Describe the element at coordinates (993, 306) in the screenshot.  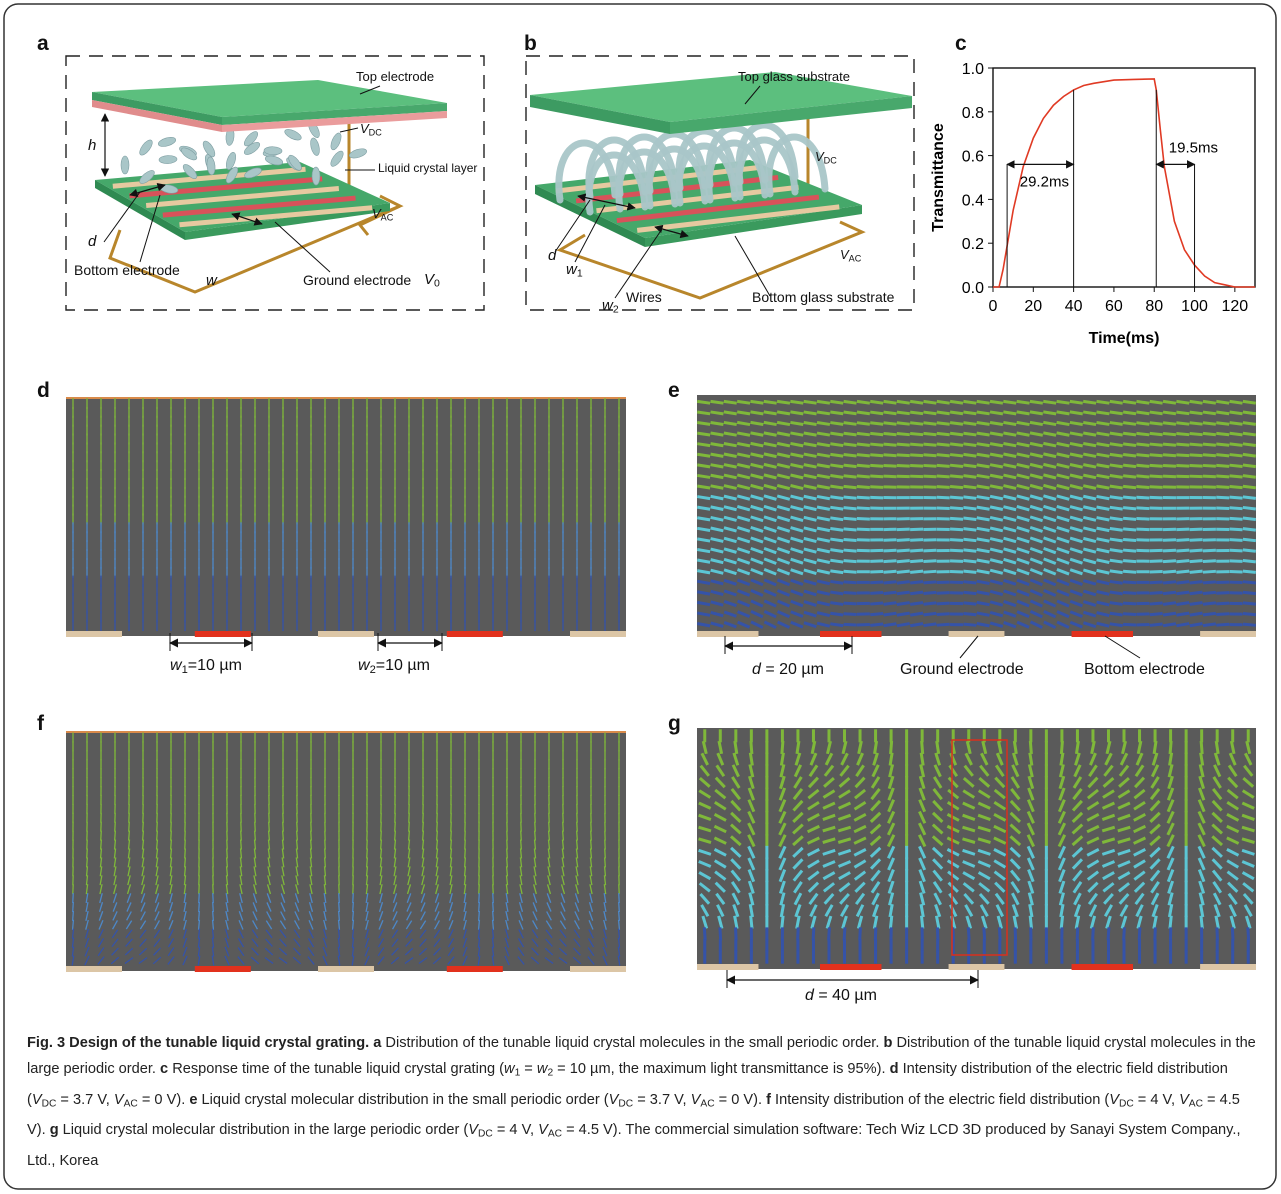
I see `x-tick-label: 0` at that location.